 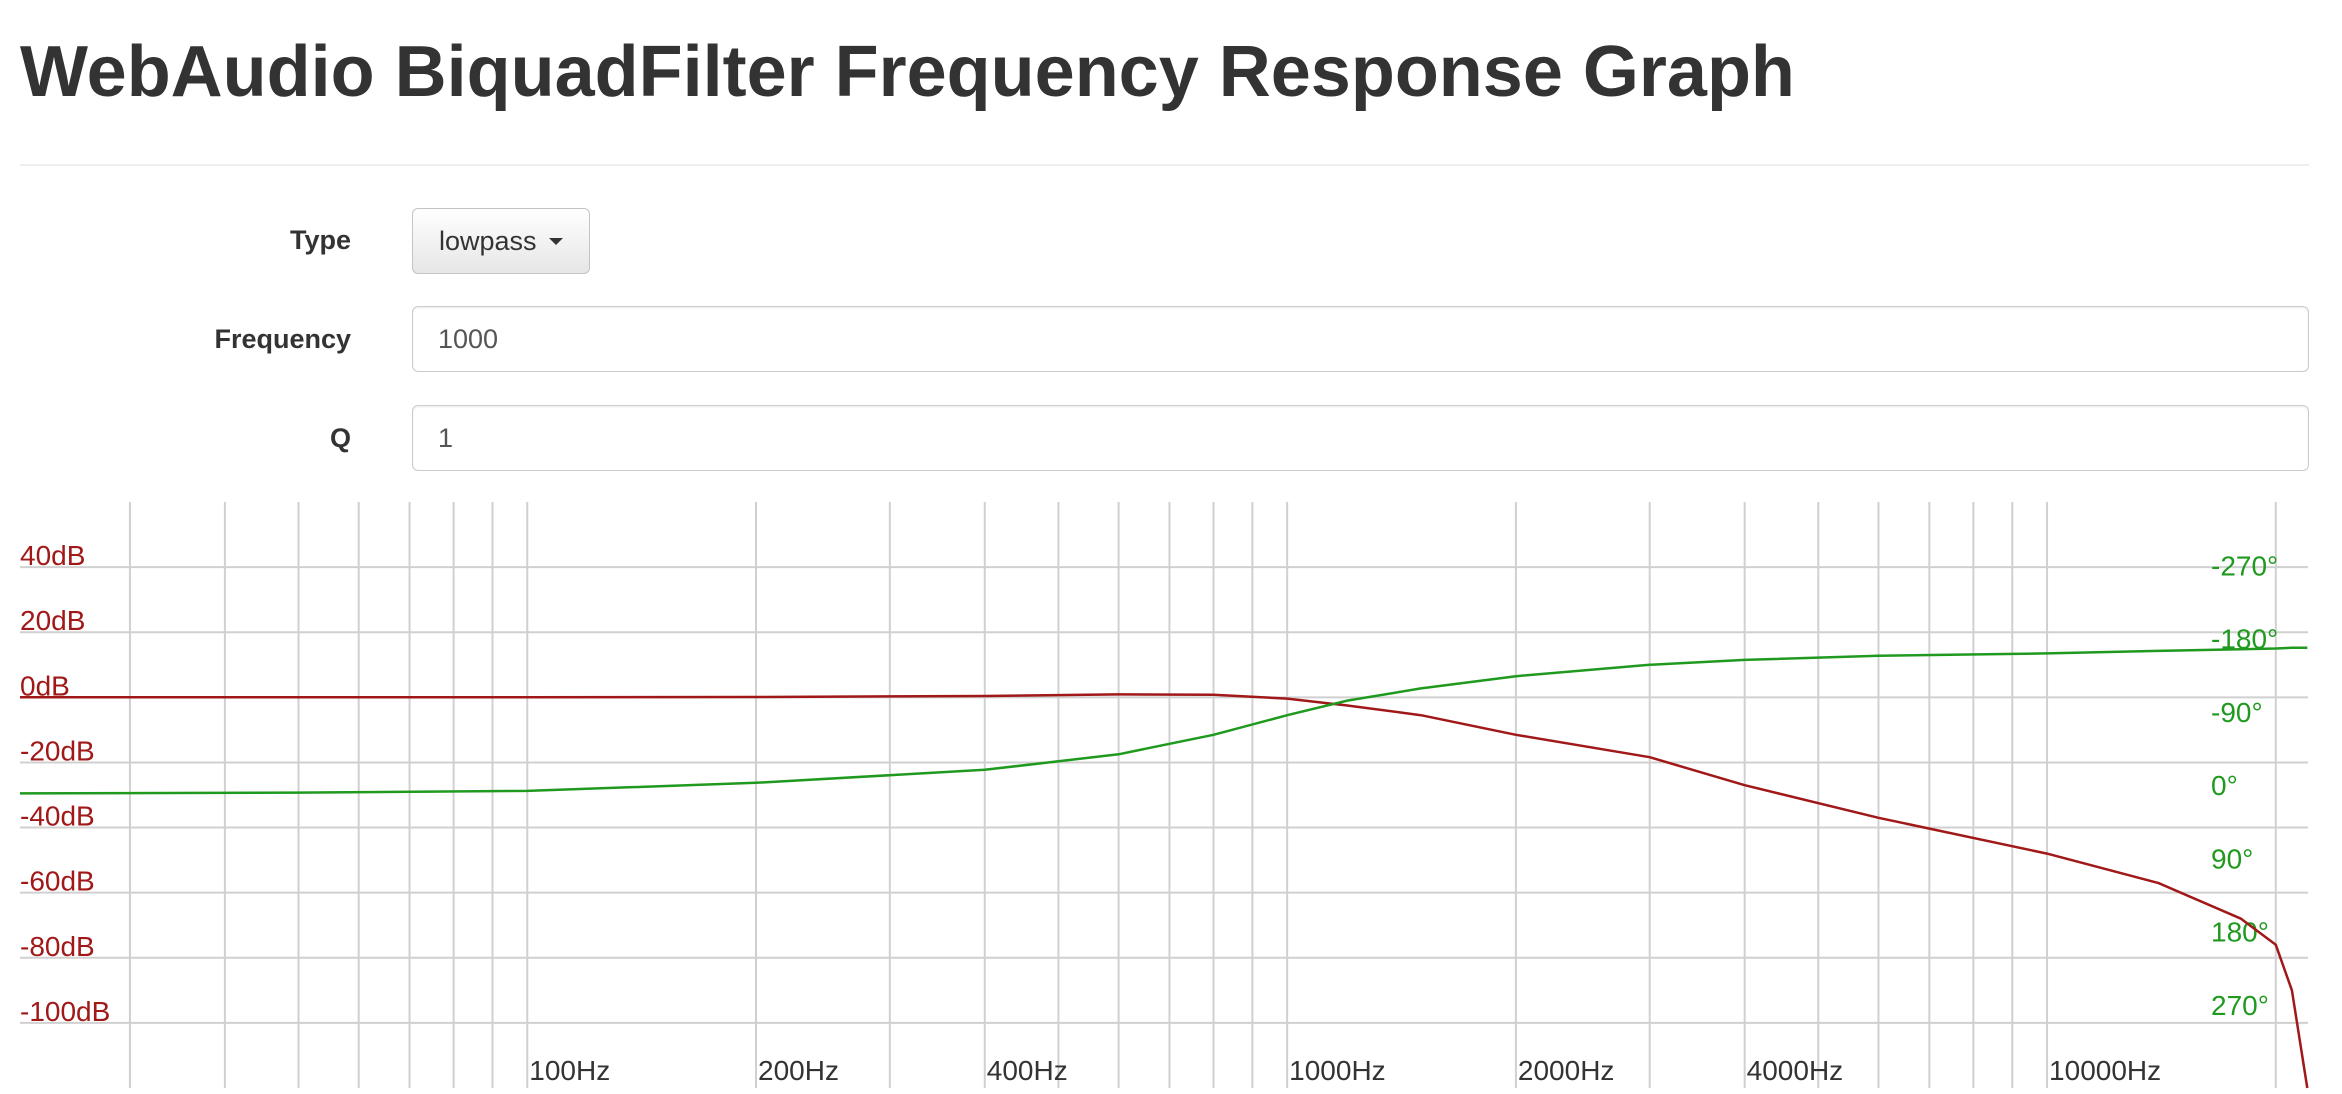 I want to click on input-value: 1000, so click(x=468, y=339).